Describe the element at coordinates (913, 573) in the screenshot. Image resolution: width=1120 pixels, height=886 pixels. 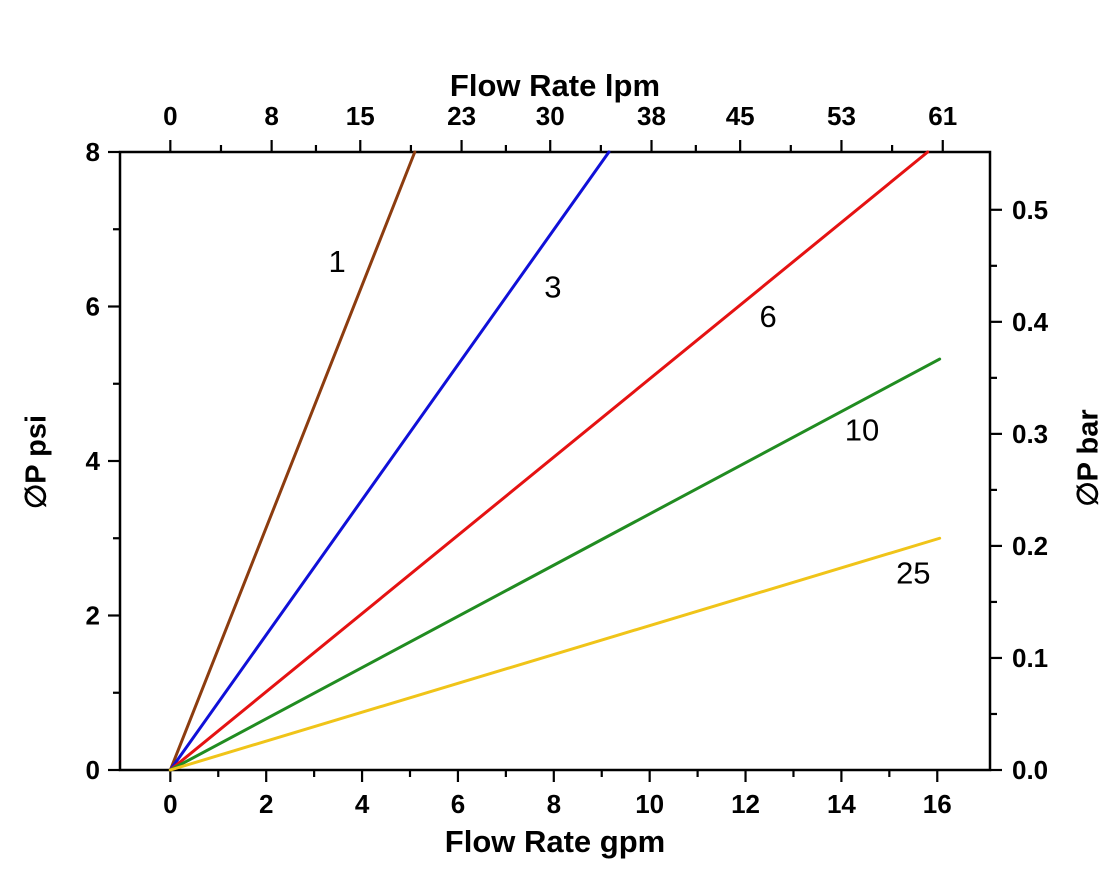
I see `series-label-25: 25` at that location.